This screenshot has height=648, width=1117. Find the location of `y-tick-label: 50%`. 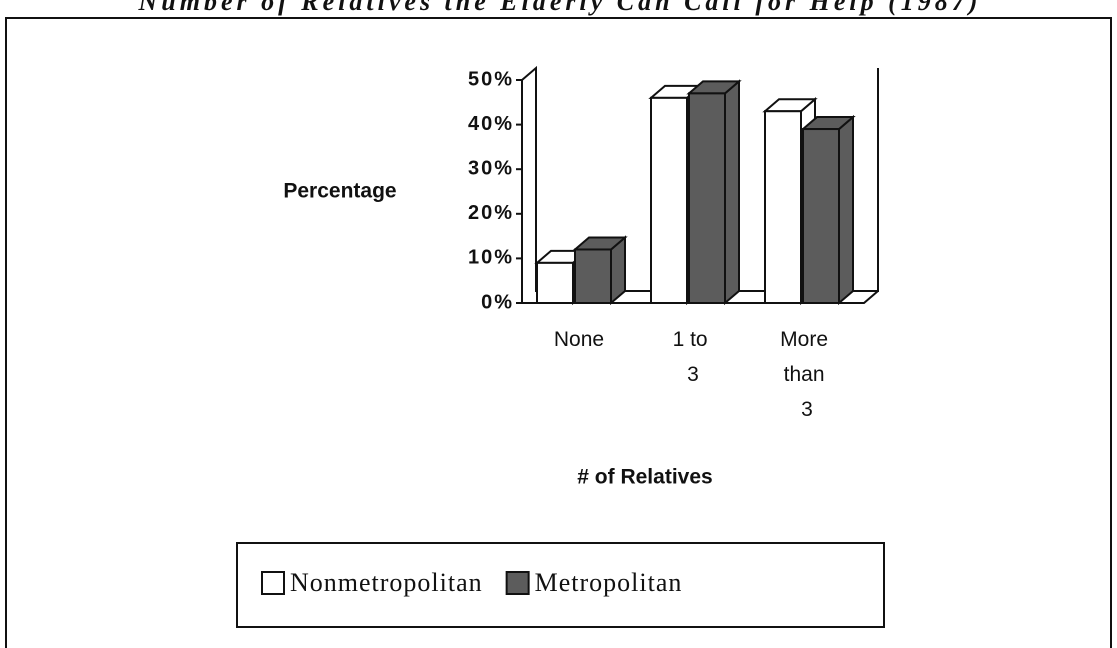

y-tick-label: 50% is located at coordinates (491, 79).